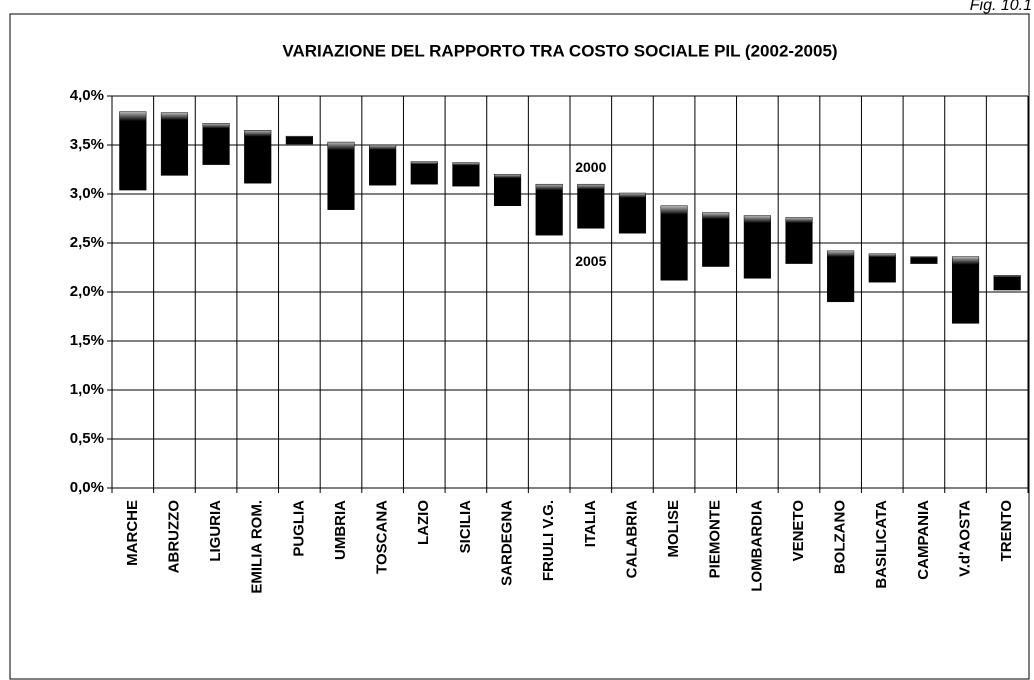 This screenshot has height=680, width=1034. Describe the element at coordinates (1001, 7) in the screenshot. I see `figure-label: Fig. 10.1` at that location.